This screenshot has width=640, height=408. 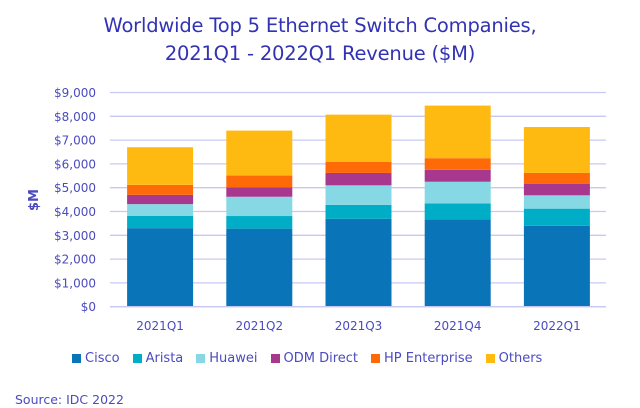 What do you see at coordinates (75, 188) in the screenshot?
I see `y-tick-label: $5,000` at bounding box center [75, 188].